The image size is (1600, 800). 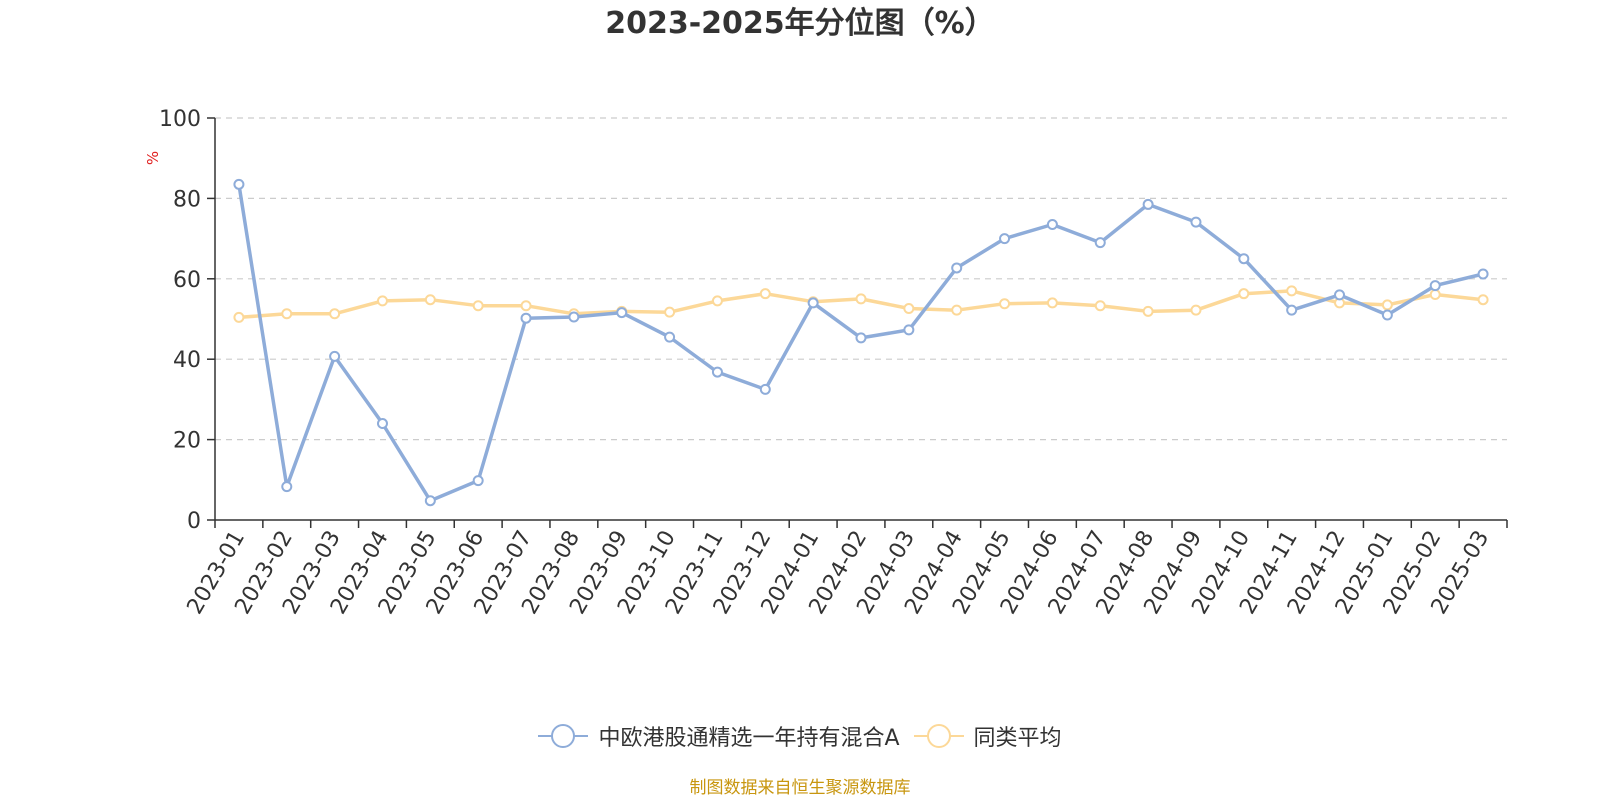 I want to click on legend-label: 同类平均, so click(x=1017, y=738).